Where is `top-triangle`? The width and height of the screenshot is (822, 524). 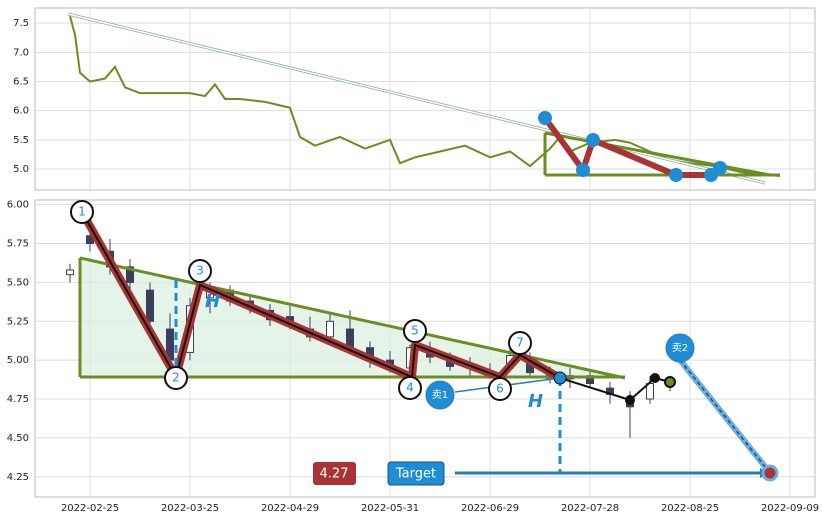
top-triangle is located at coordinates (657, 154).